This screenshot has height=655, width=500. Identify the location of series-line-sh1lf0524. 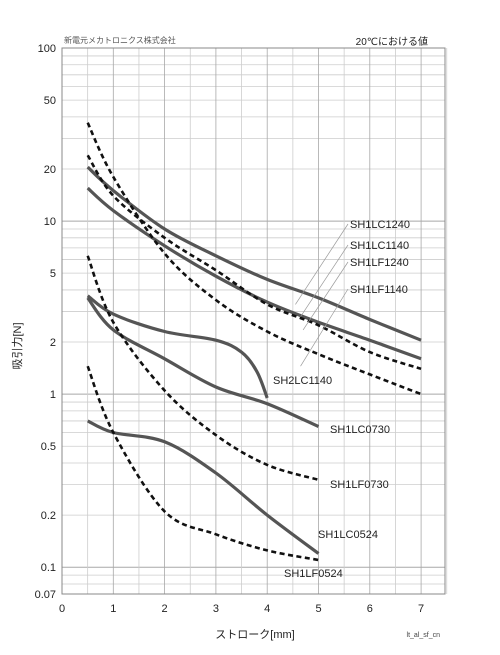
(202, 463).